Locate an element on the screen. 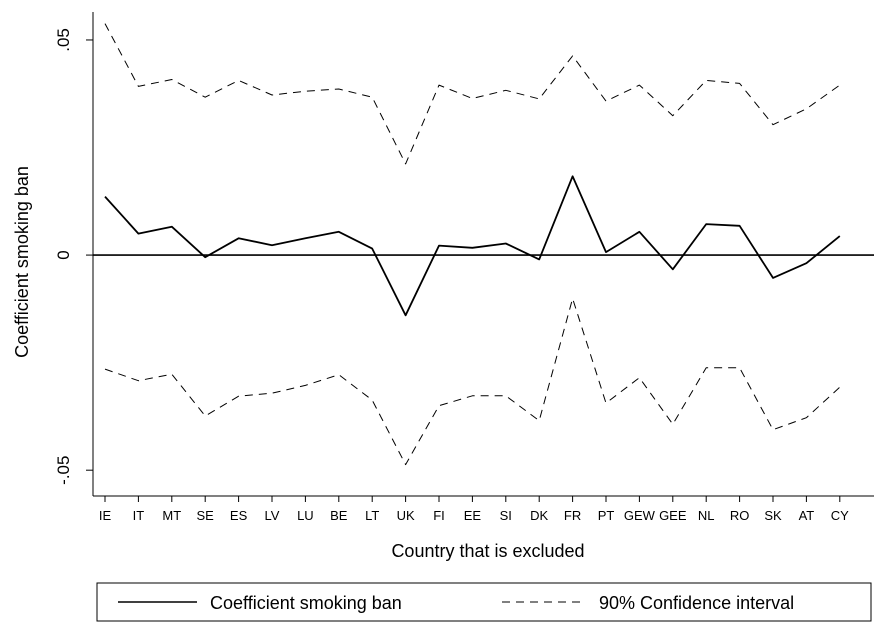 The width and height of the screenshot is (877, 624). x-tick-label: ES is located at coordinates (239, 515).